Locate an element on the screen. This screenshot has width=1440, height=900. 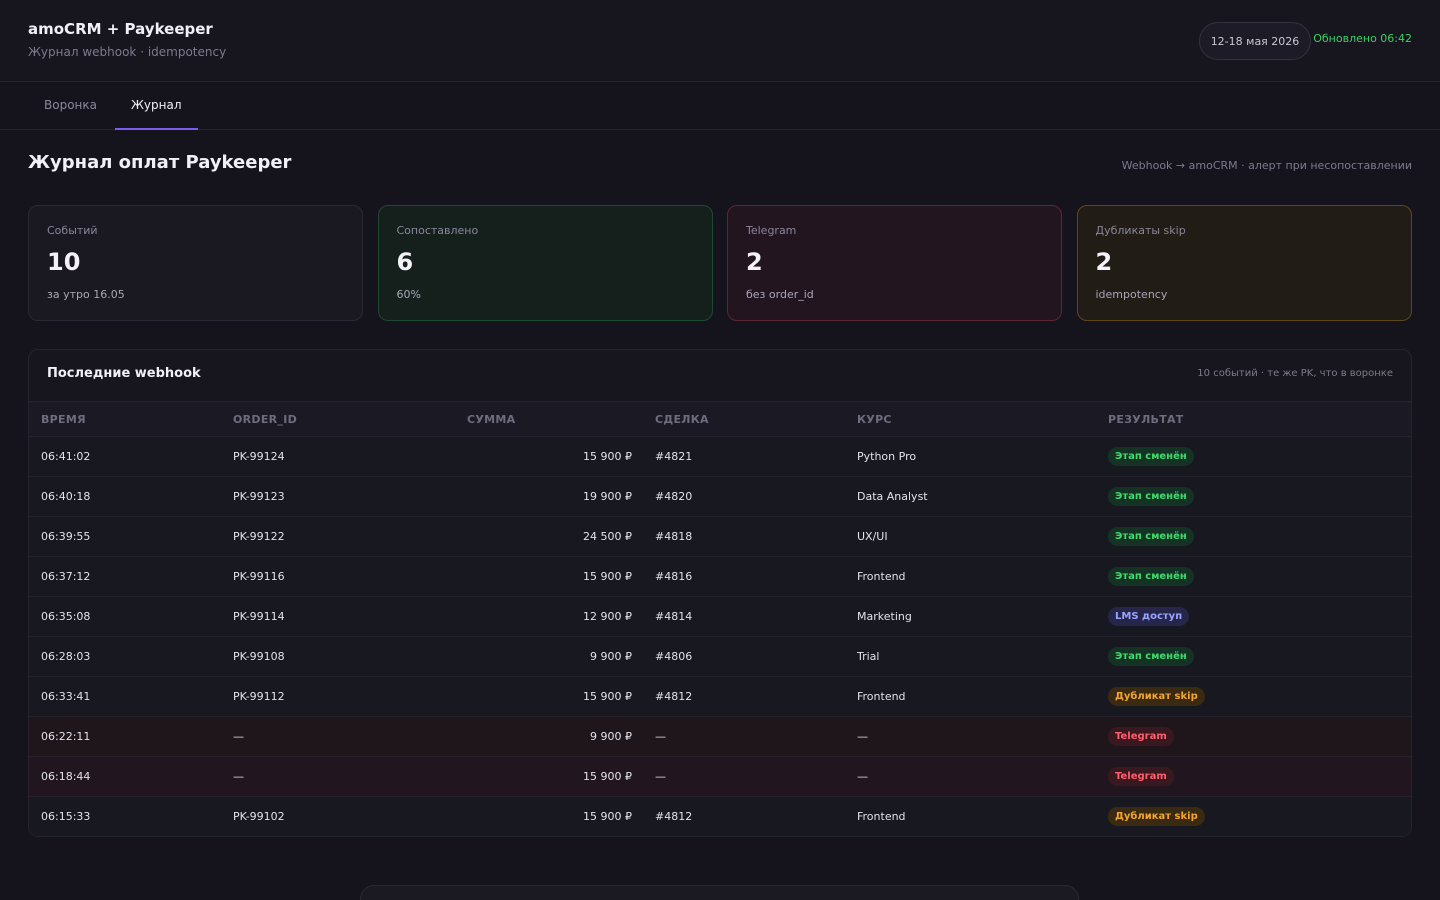
table-note: 10 событий · те же PK, что в воронке is located at coordinates (1295, 373).